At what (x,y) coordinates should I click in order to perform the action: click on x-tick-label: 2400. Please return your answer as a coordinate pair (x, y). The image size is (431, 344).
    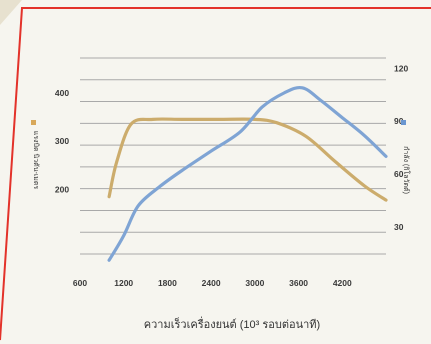
    Looking at the image, I should click on (211, 283).